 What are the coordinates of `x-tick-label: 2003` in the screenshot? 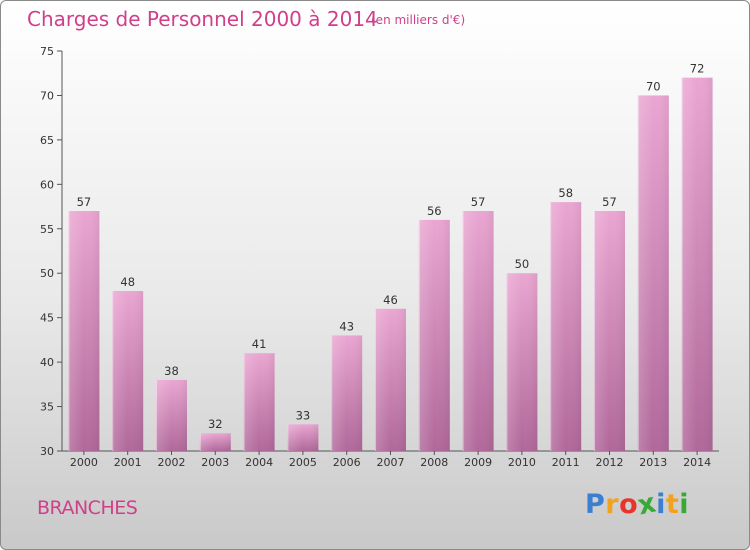 It's located at (215, 462).